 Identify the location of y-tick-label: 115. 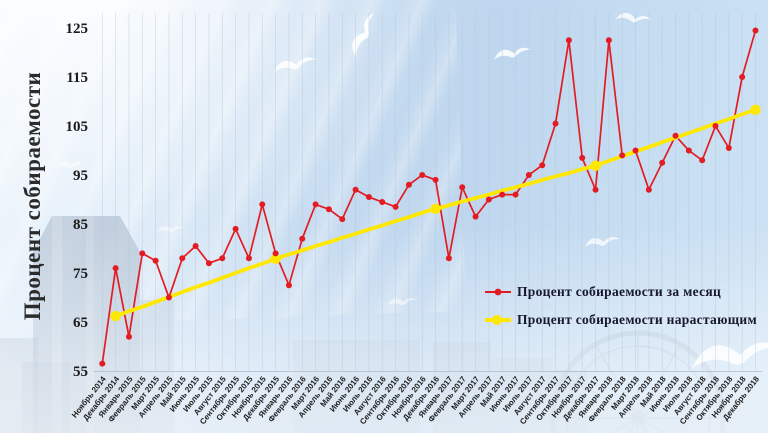
(77, 78).